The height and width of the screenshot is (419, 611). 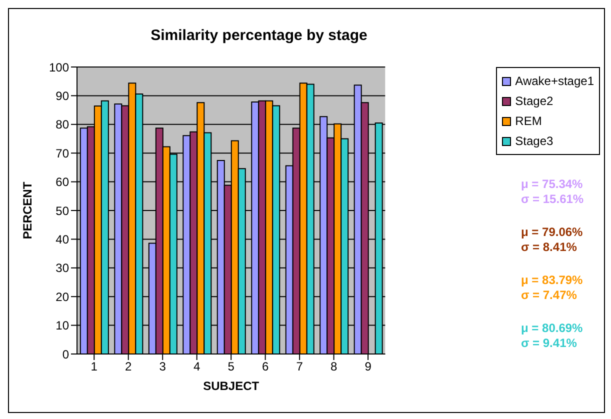 What do you see at coordinates (63, 125) in the screenshot?
I see `y-tick-label: 80` at bounding box center [63, 125].